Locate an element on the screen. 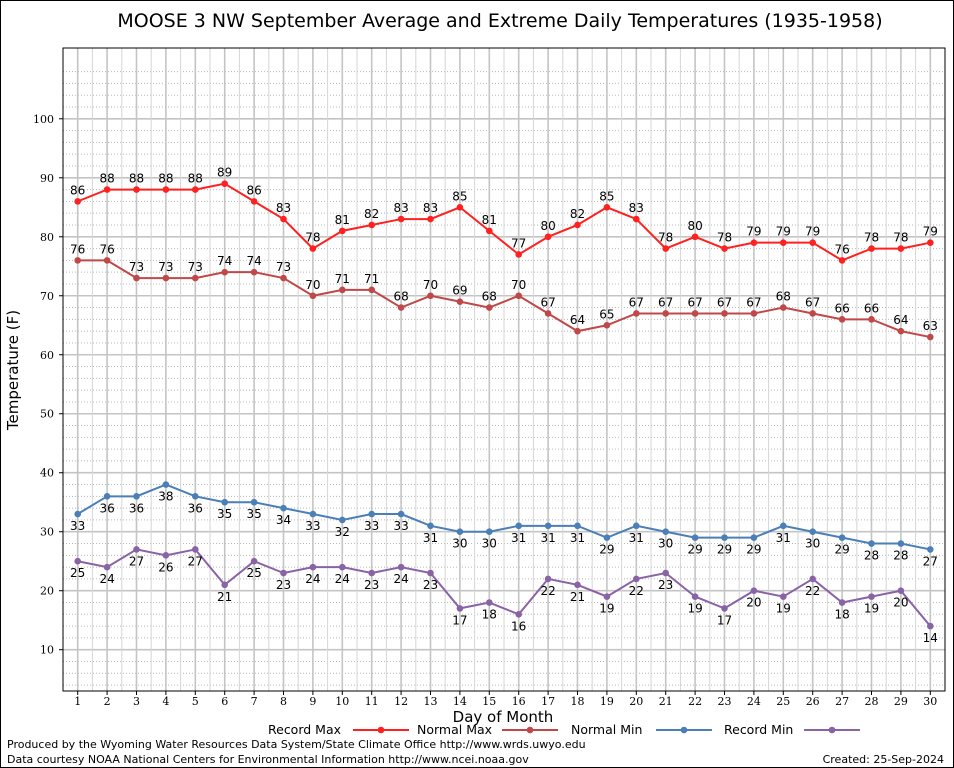 The width and height of the screenshot is (954, 768). x-axis-label: Day of Month is located at coordinates (503, 717).